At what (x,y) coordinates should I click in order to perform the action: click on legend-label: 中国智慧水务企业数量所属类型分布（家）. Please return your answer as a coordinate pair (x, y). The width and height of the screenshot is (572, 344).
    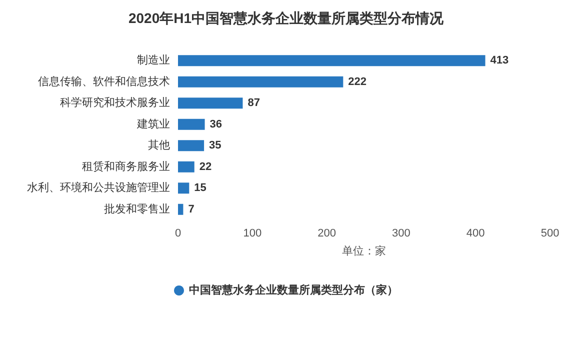
    Looking at the image, I should click on (293, 290).